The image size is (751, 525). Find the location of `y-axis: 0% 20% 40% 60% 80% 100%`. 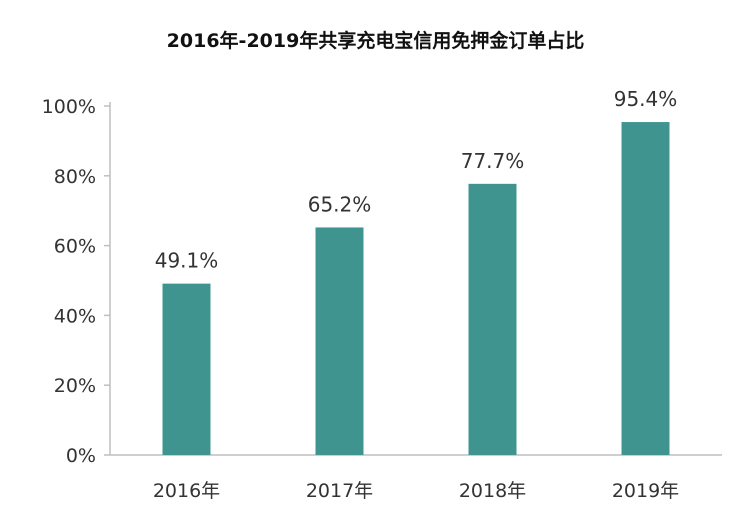

y-axis: 0% 20% 40% 60% 80% 100% is located at coordinates (76, 281).